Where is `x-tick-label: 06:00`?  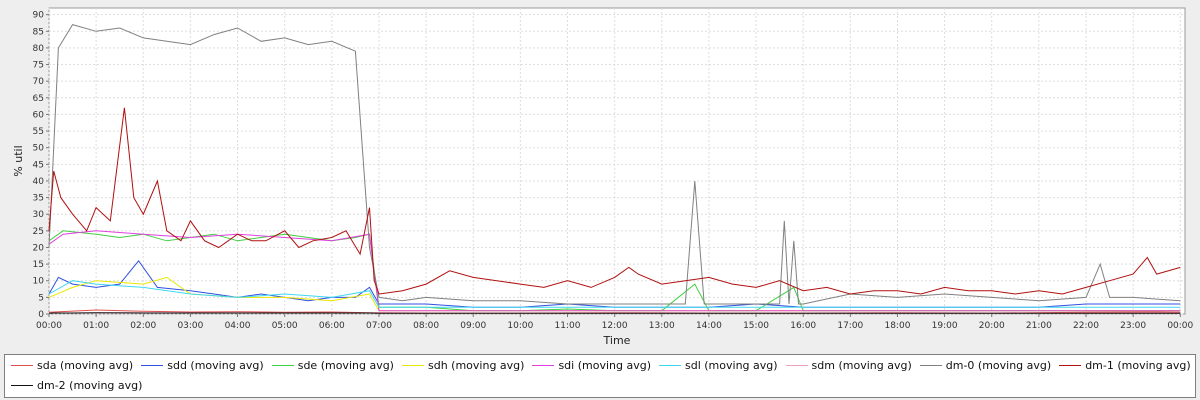 x-tick-label: 06:00 is located at coordinates (332, 326).